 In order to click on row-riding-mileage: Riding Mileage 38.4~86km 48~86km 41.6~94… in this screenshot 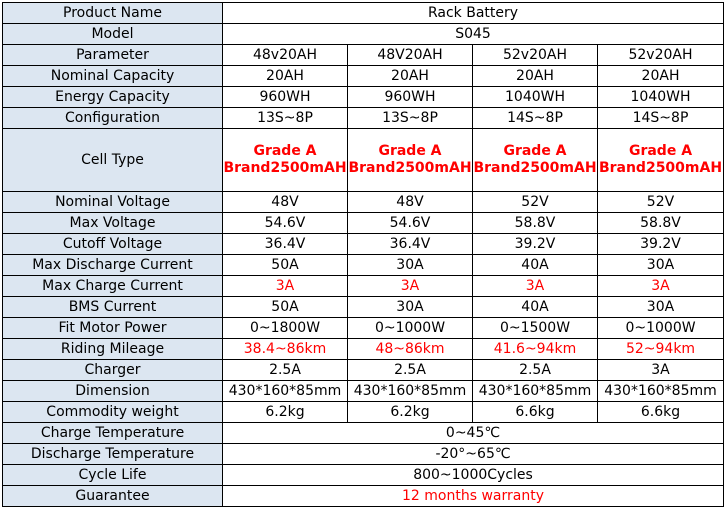, I will do `click(363, 349)`.